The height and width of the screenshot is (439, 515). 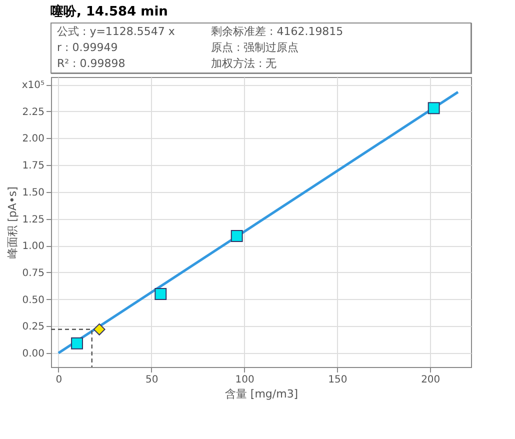 What do you see at coordinates (33, 86) in the screenshot?
I see `y-tick-label: x10⁵` at bounding box center [33, 86].